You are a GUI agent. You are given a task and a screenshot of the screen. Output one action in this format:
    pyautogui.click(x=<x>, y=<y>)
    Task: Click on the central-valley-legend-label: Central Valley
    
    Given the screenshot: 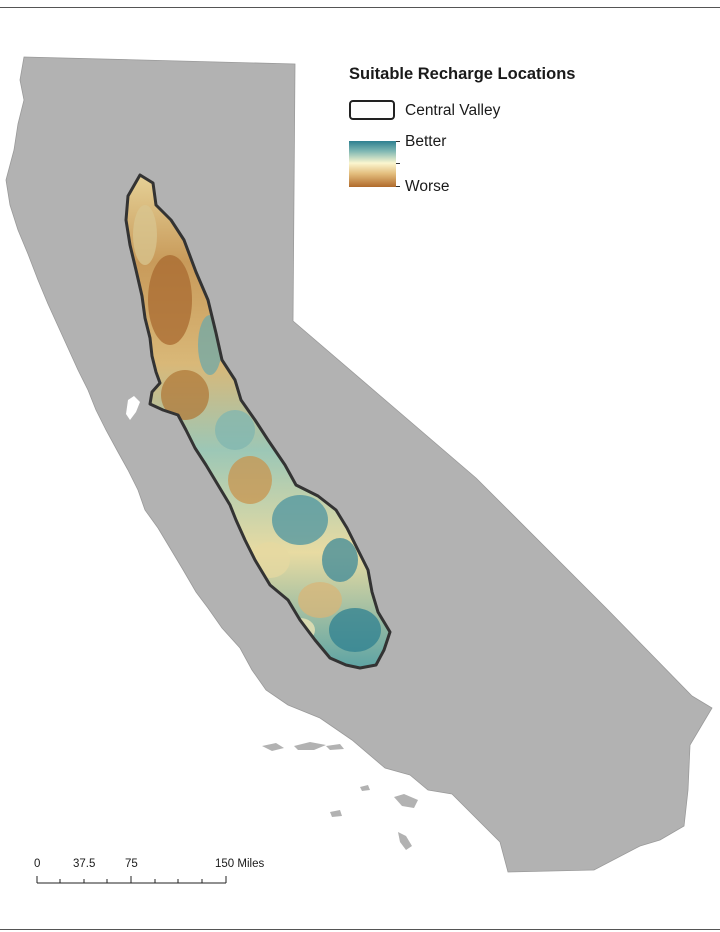 What is the action you would take?
    pyautogui.click(x=453, y=110)
    